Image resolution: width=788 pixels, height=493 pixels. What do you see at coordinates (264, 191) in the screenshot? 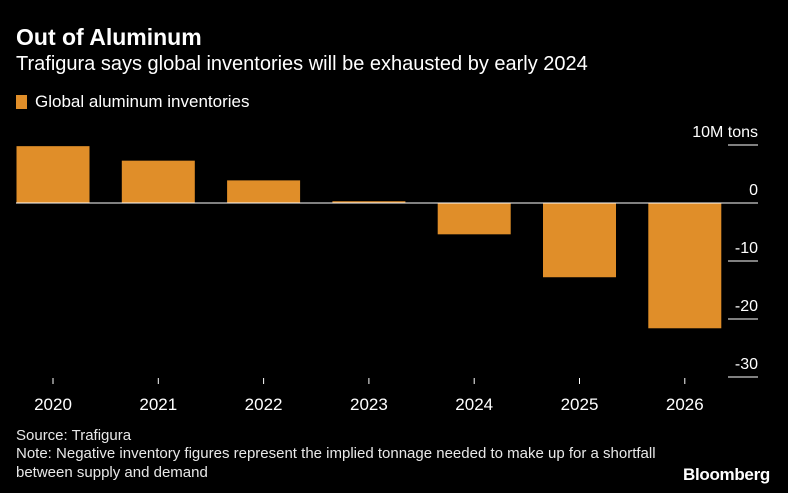
I see `bar-2022` at bounding box center [264, 191].